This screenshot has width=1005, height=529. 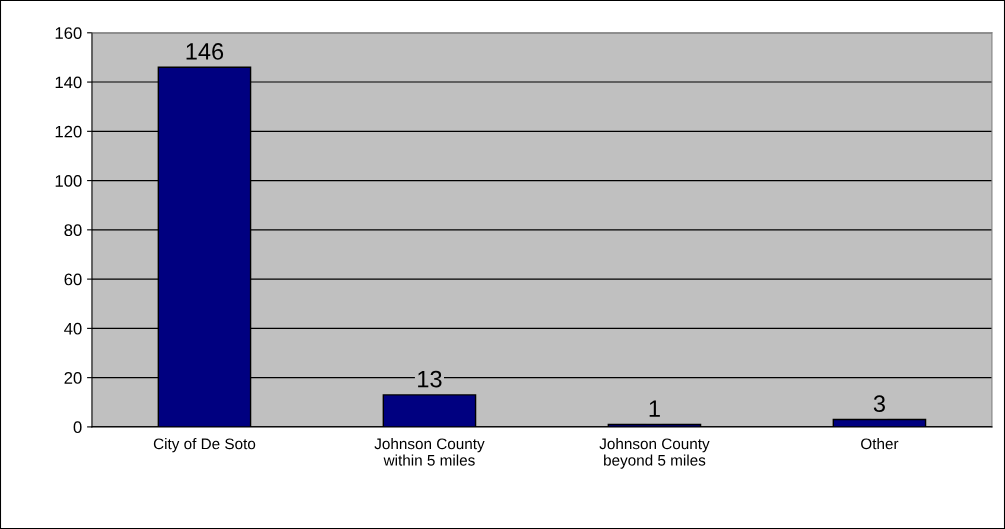 I want to click on y-tick-label: 0, so click(x=77, y=427).